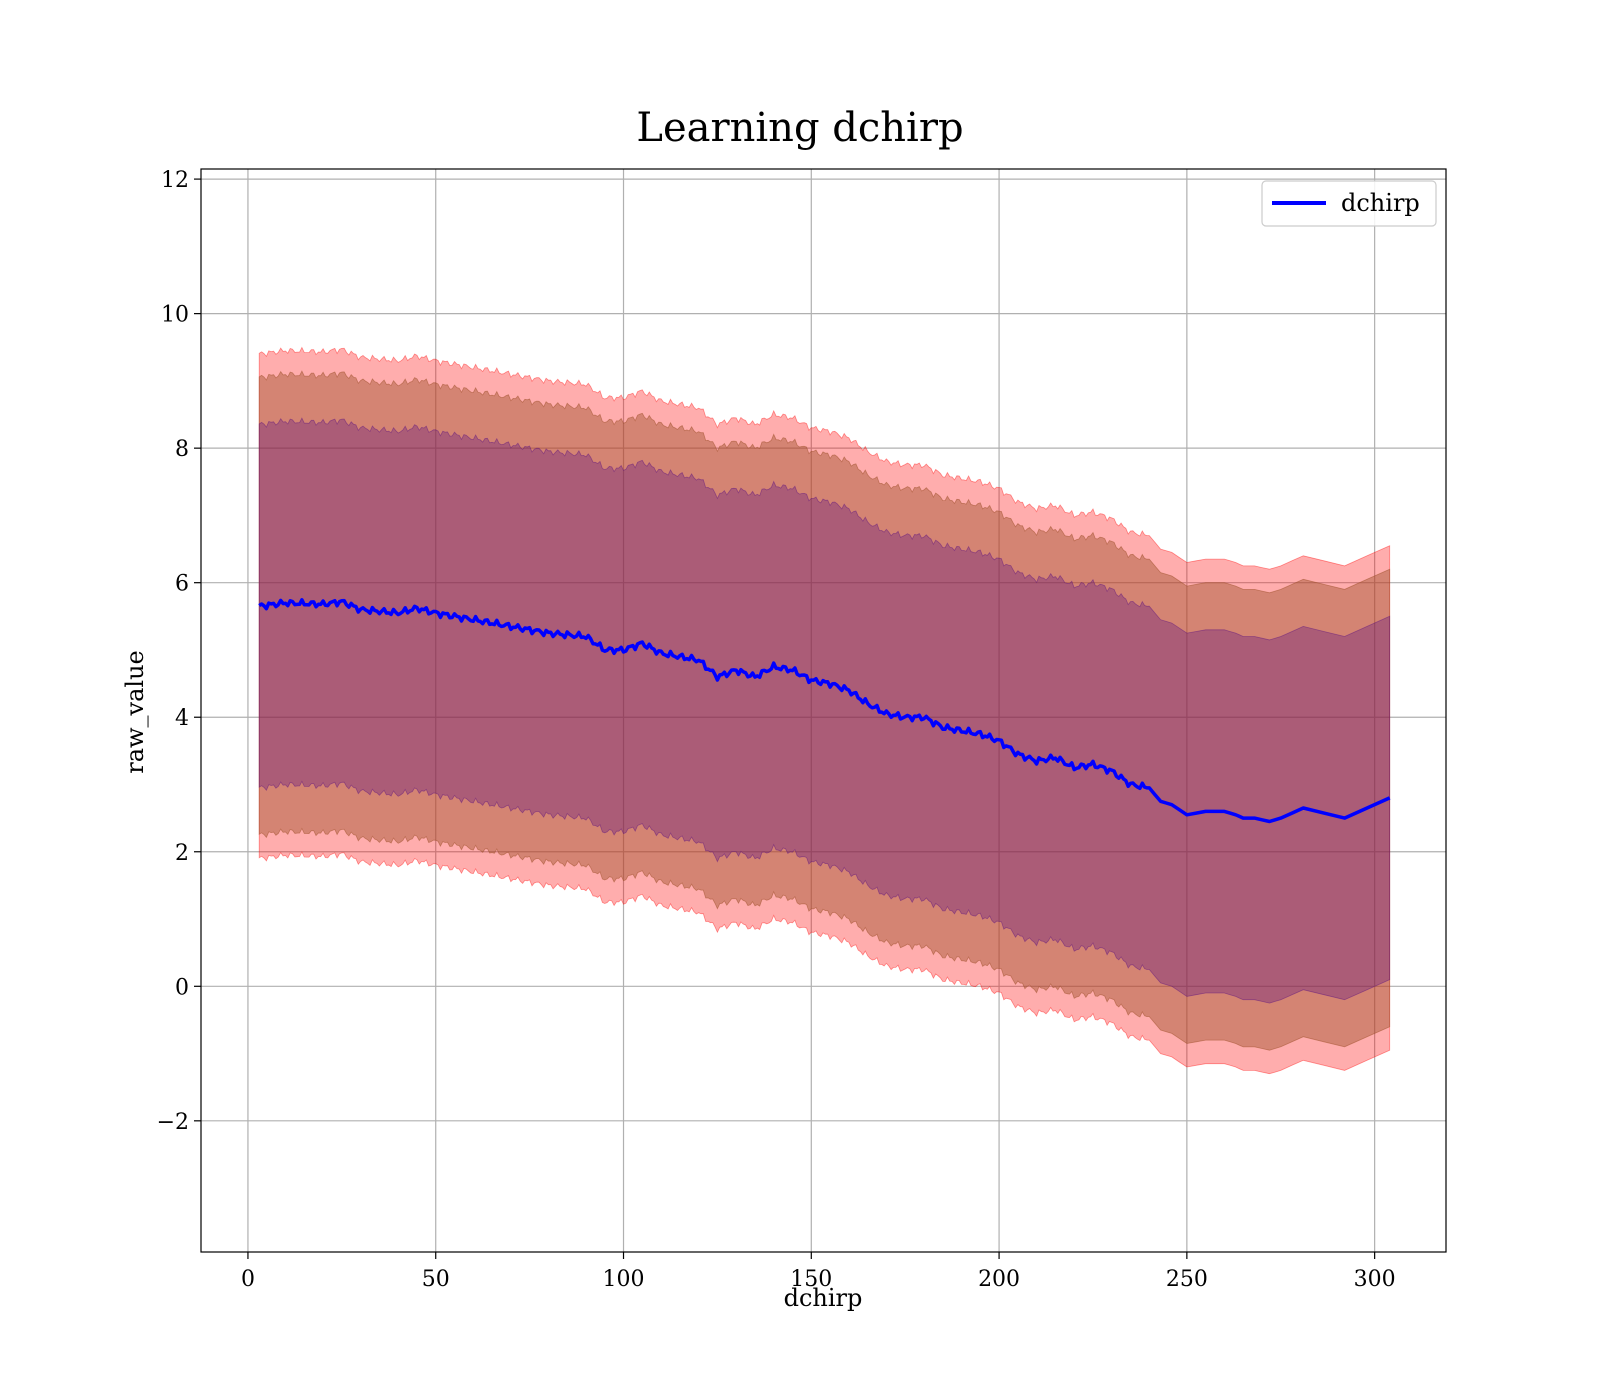 This screenshot has width=1600, height=1400. Describe the element at coordinates (182, 853) in the screenshot. I see `y-tick-label: 2` at that location.